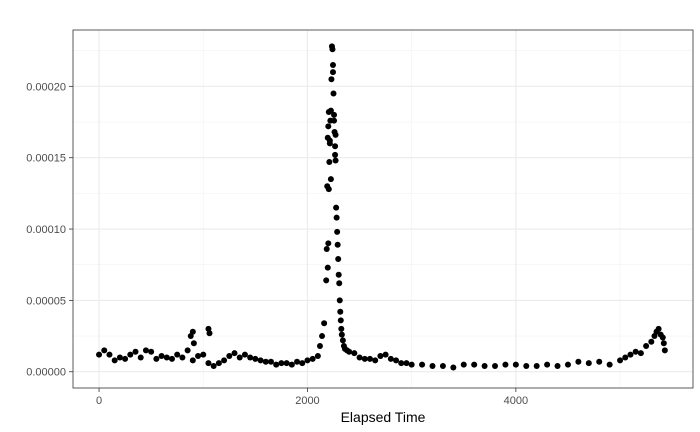 This screenshot has height=432, width=700. Describe the element at coordinates (383, 417) in the screenshot. I see `x-axis-title: Elapsed Time` at that location.